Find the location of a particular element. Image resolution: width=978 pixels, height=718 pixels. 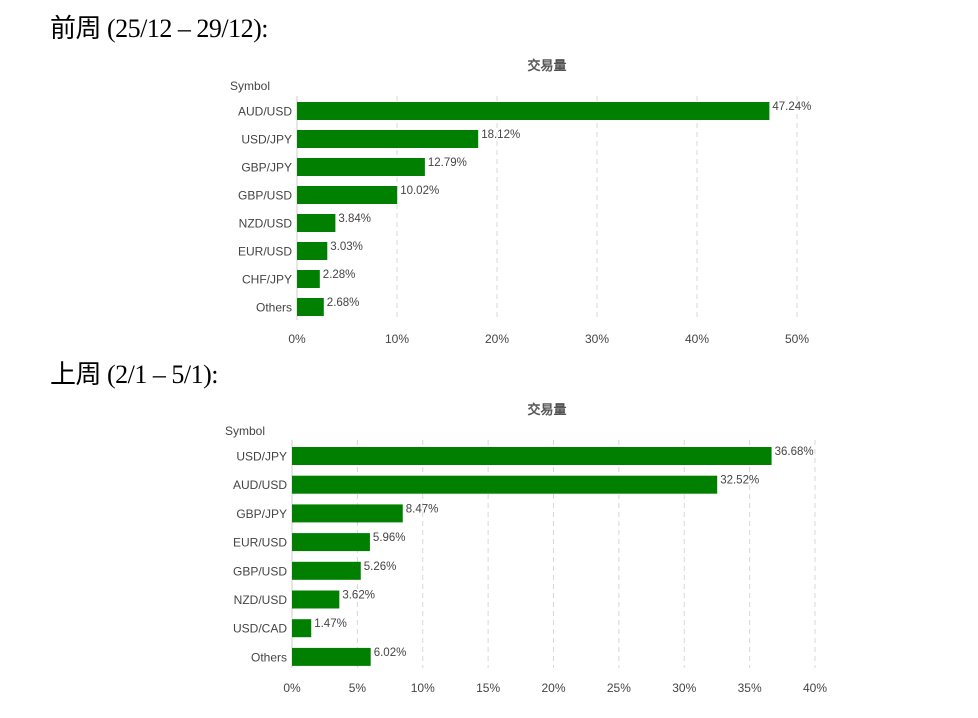

data-label: 18.12% is located at coordinates (500, 135).